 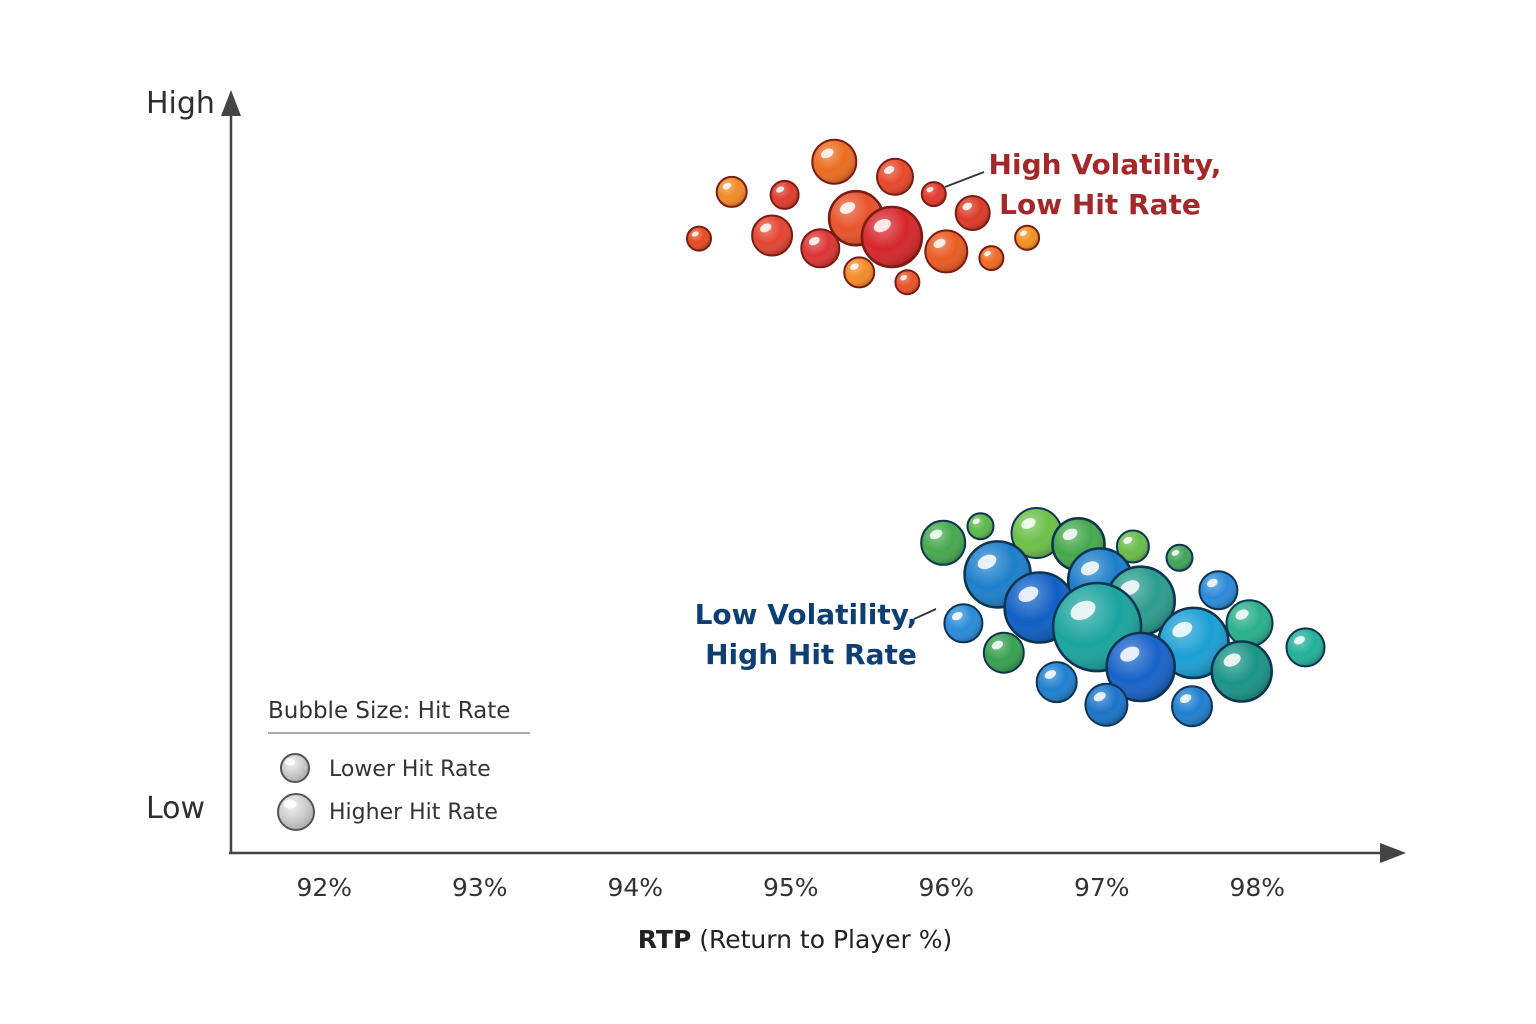 What do you see at coordinates (410, 769) in the screenshot?
I see `legend-item-lower-label: Lower Hit Rate` at bounding box center [410, 769].